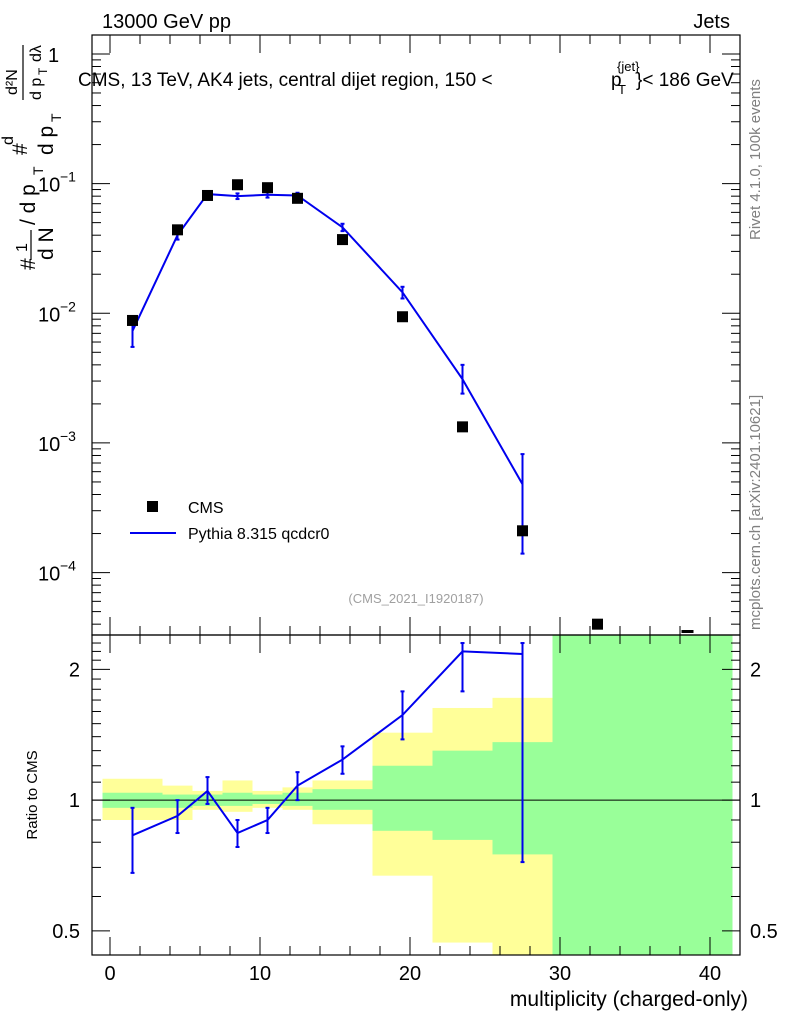 The height and width of the screenshot is (1024, 786). What do you see at coordinates (8, 140) in the screenshot?
I see `svg-text: d` at bounding box center [8, 140].